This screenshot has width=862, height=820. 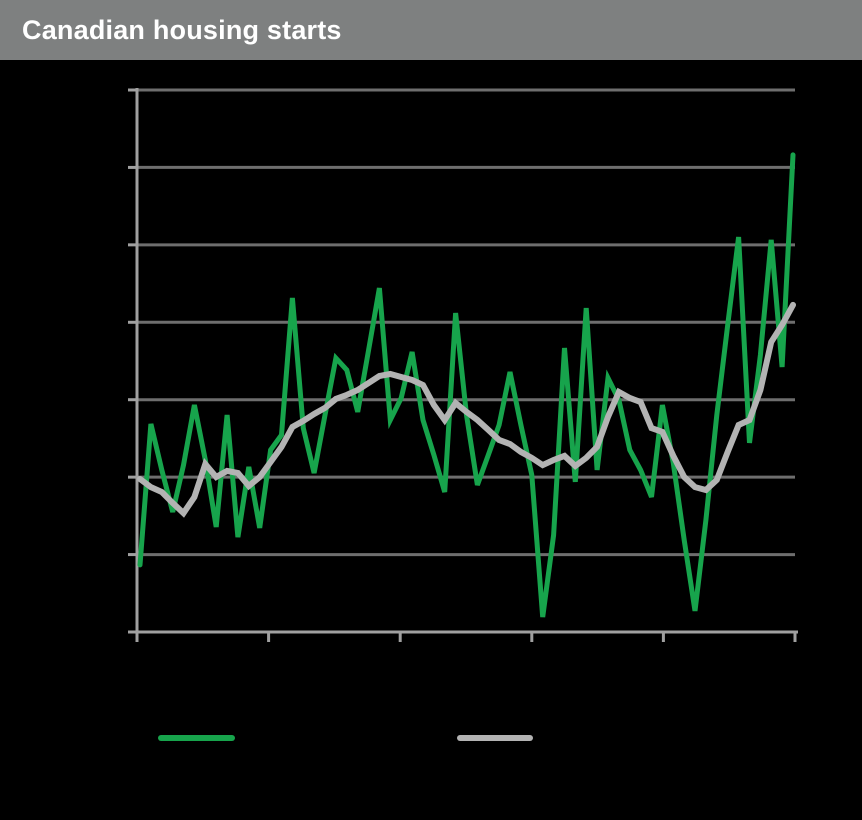 I want to click on header-bar: Canadian housing starts, so click(x=431, y=30).